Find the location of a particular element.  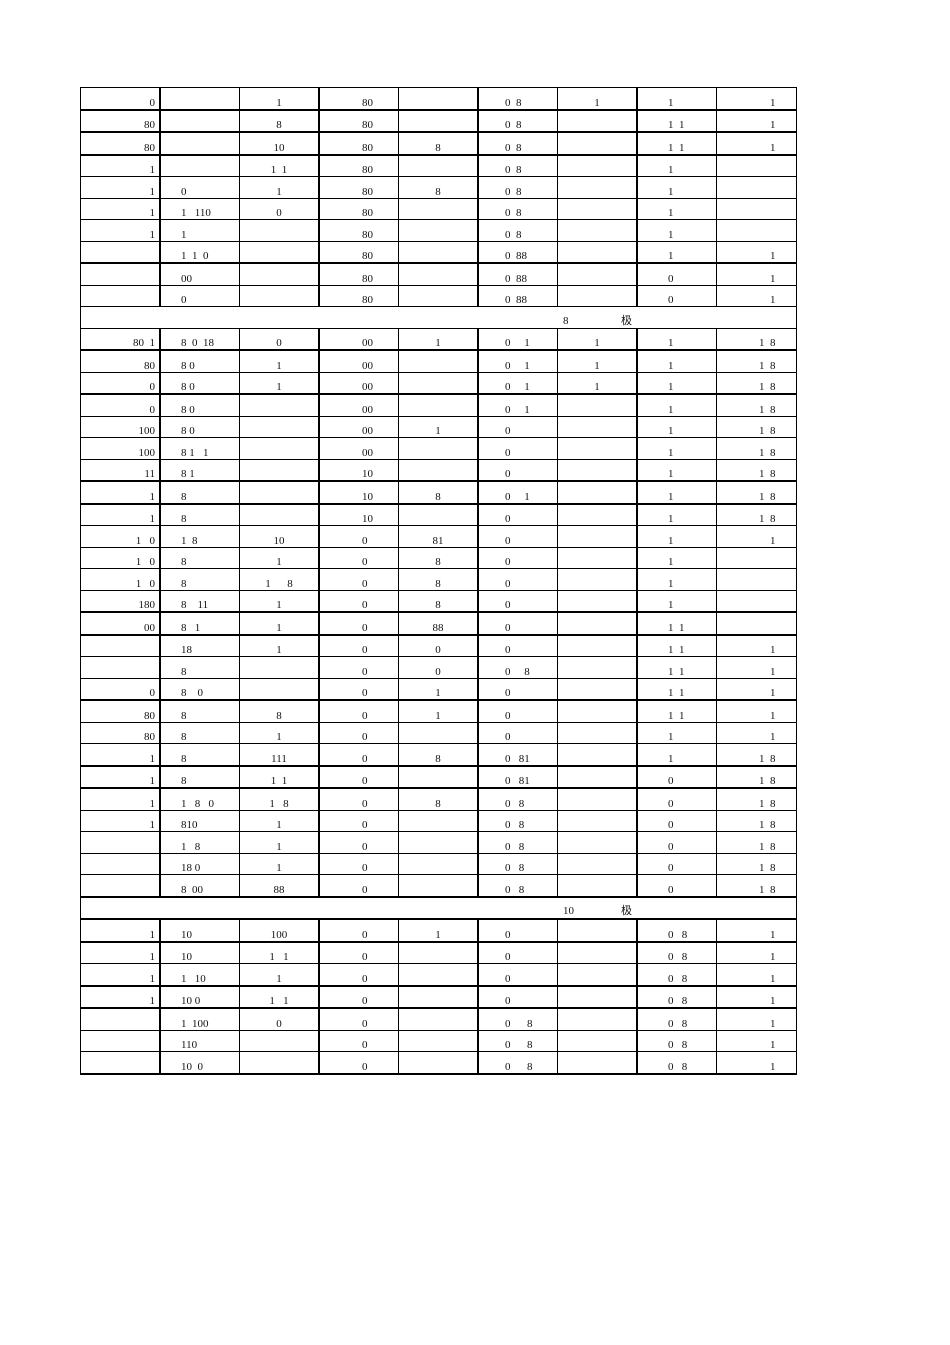

table-cell: 10 is located at coordinates (279, 536).